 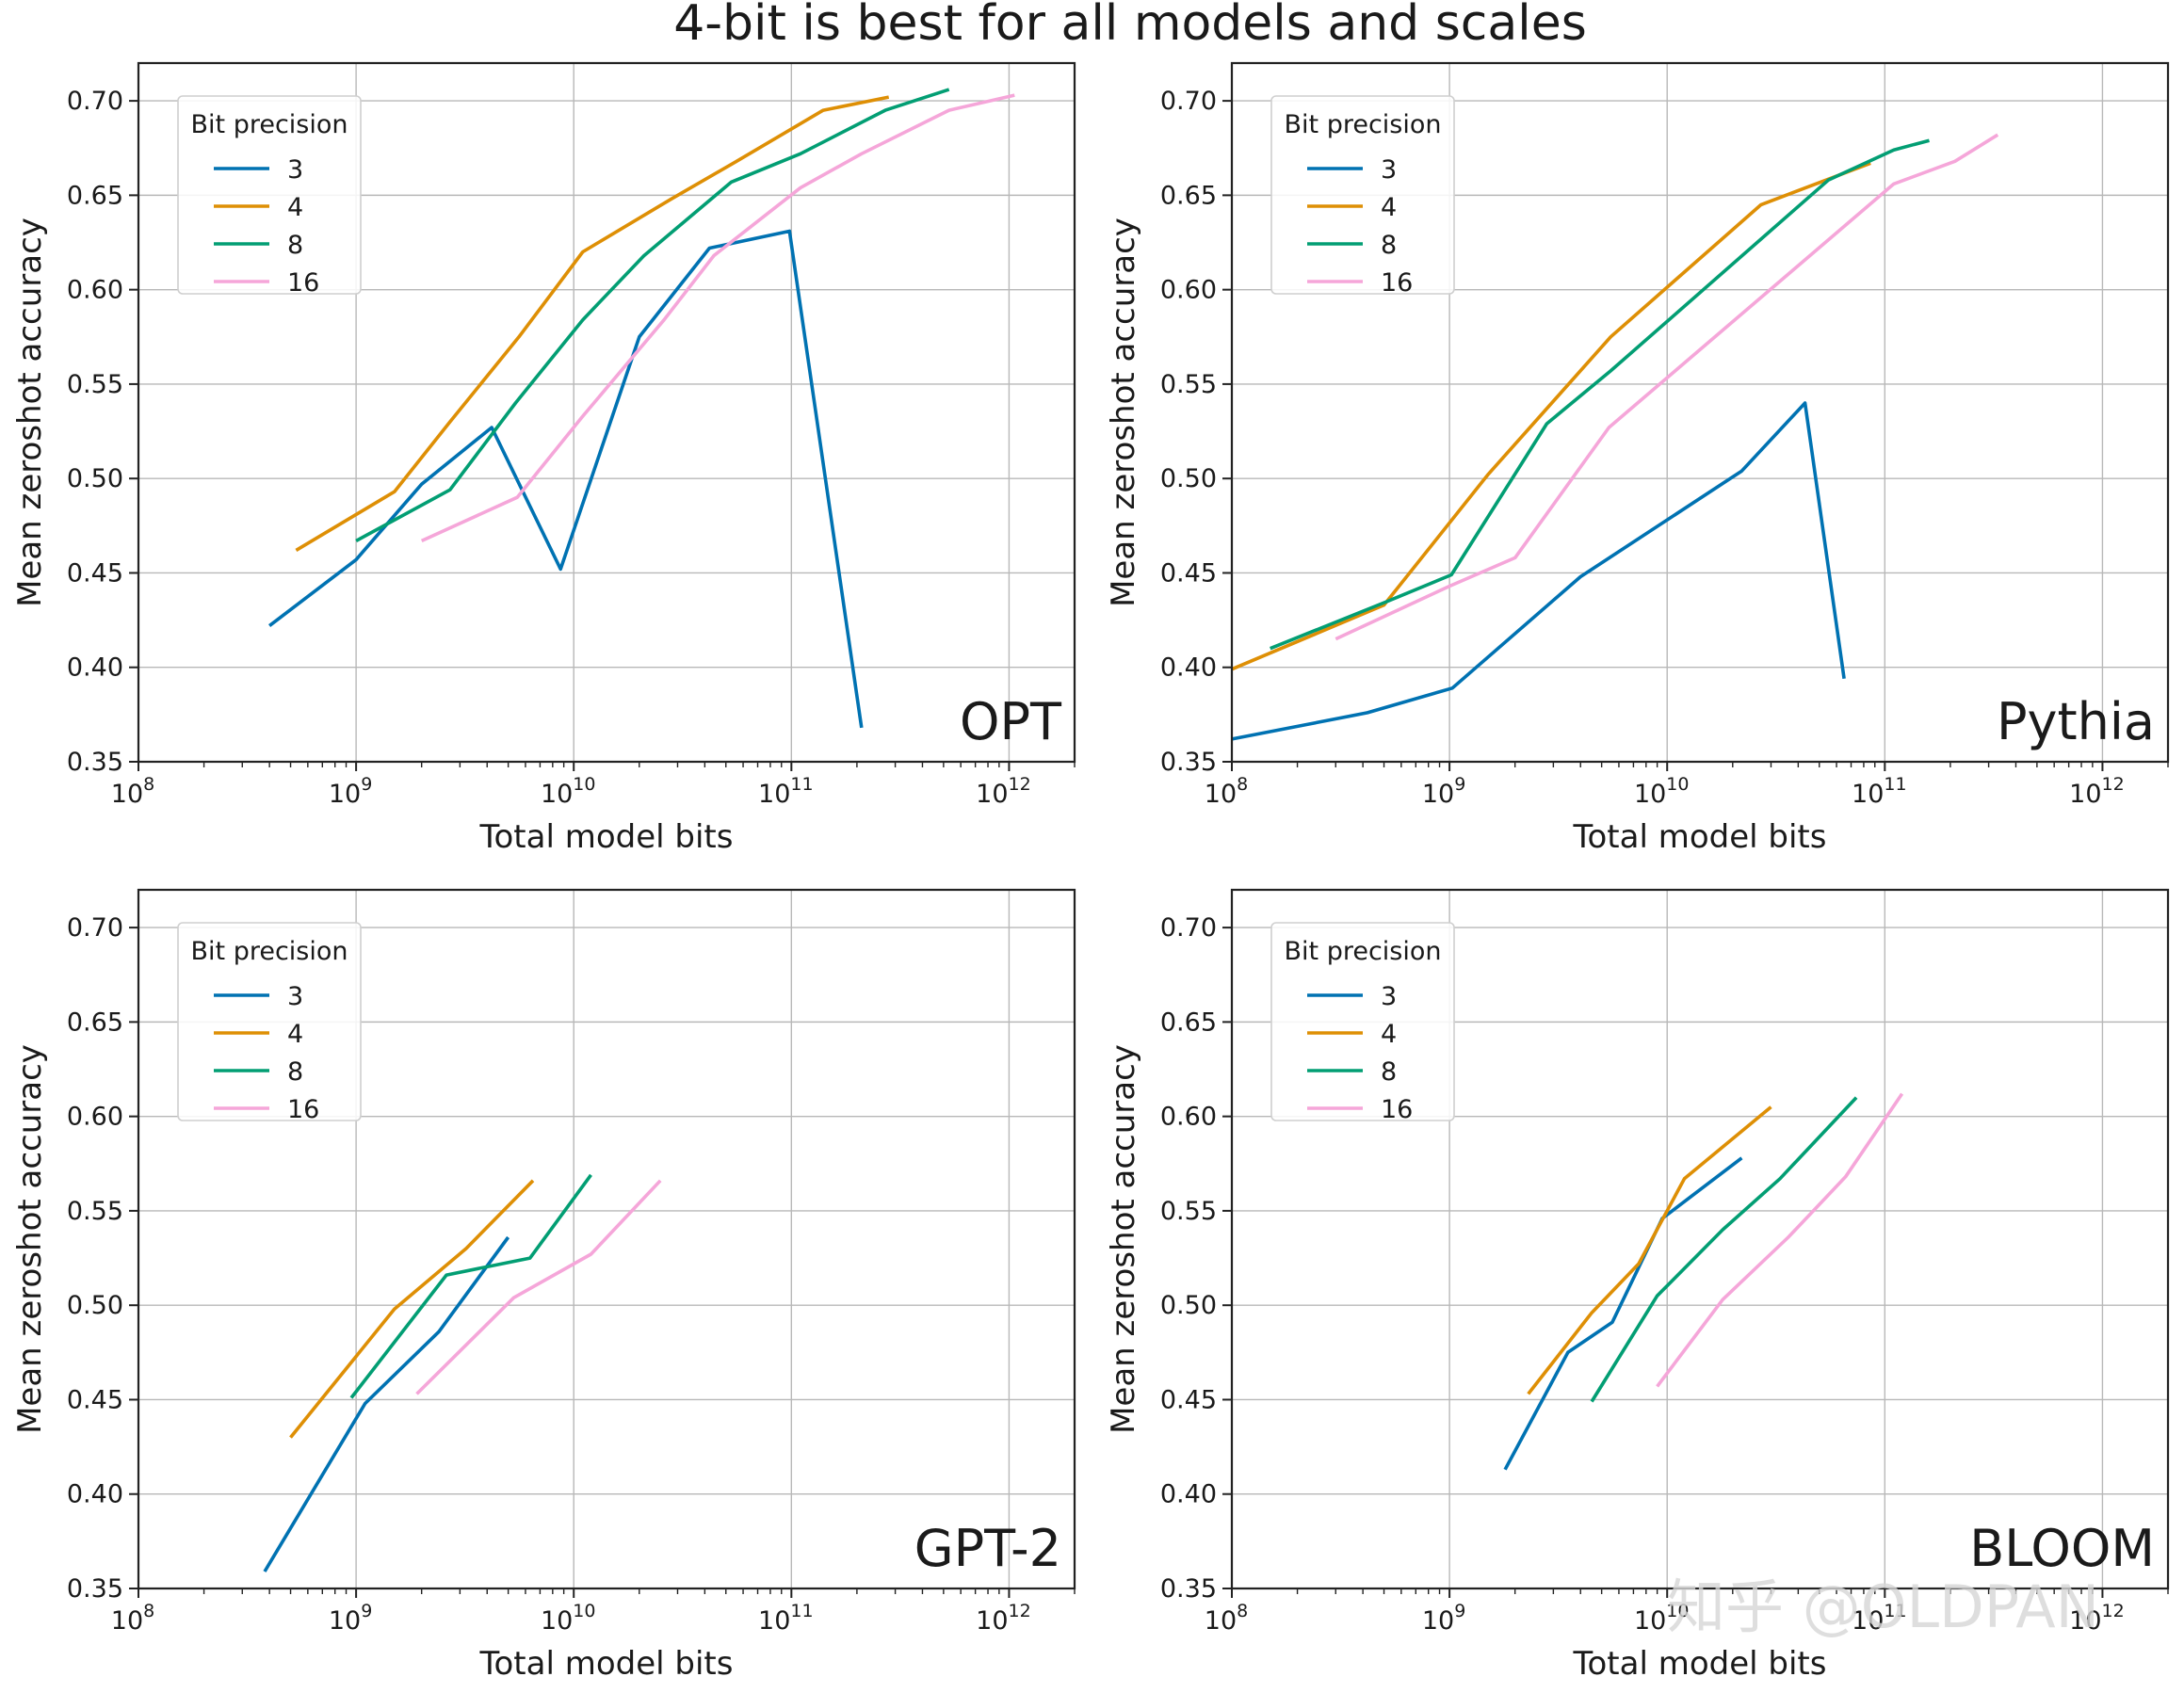 I want to click on x-tick-label: 10⁸, so click(x=132, y=791).